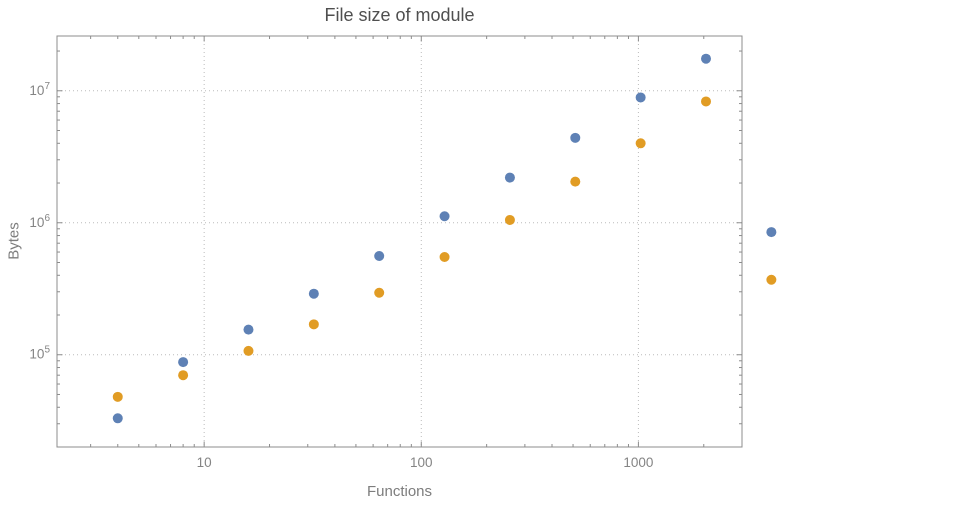 Image resolution: width=975 pixels, height=513 pixels. Describe the element at coordinates (39, 353) in the screenshot. I see `y-tick-label: 10⁵` at that location.